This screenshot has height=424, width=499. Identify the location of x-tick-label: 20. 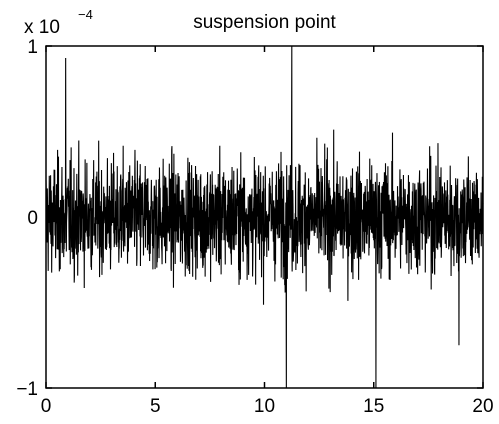
(482, 406).